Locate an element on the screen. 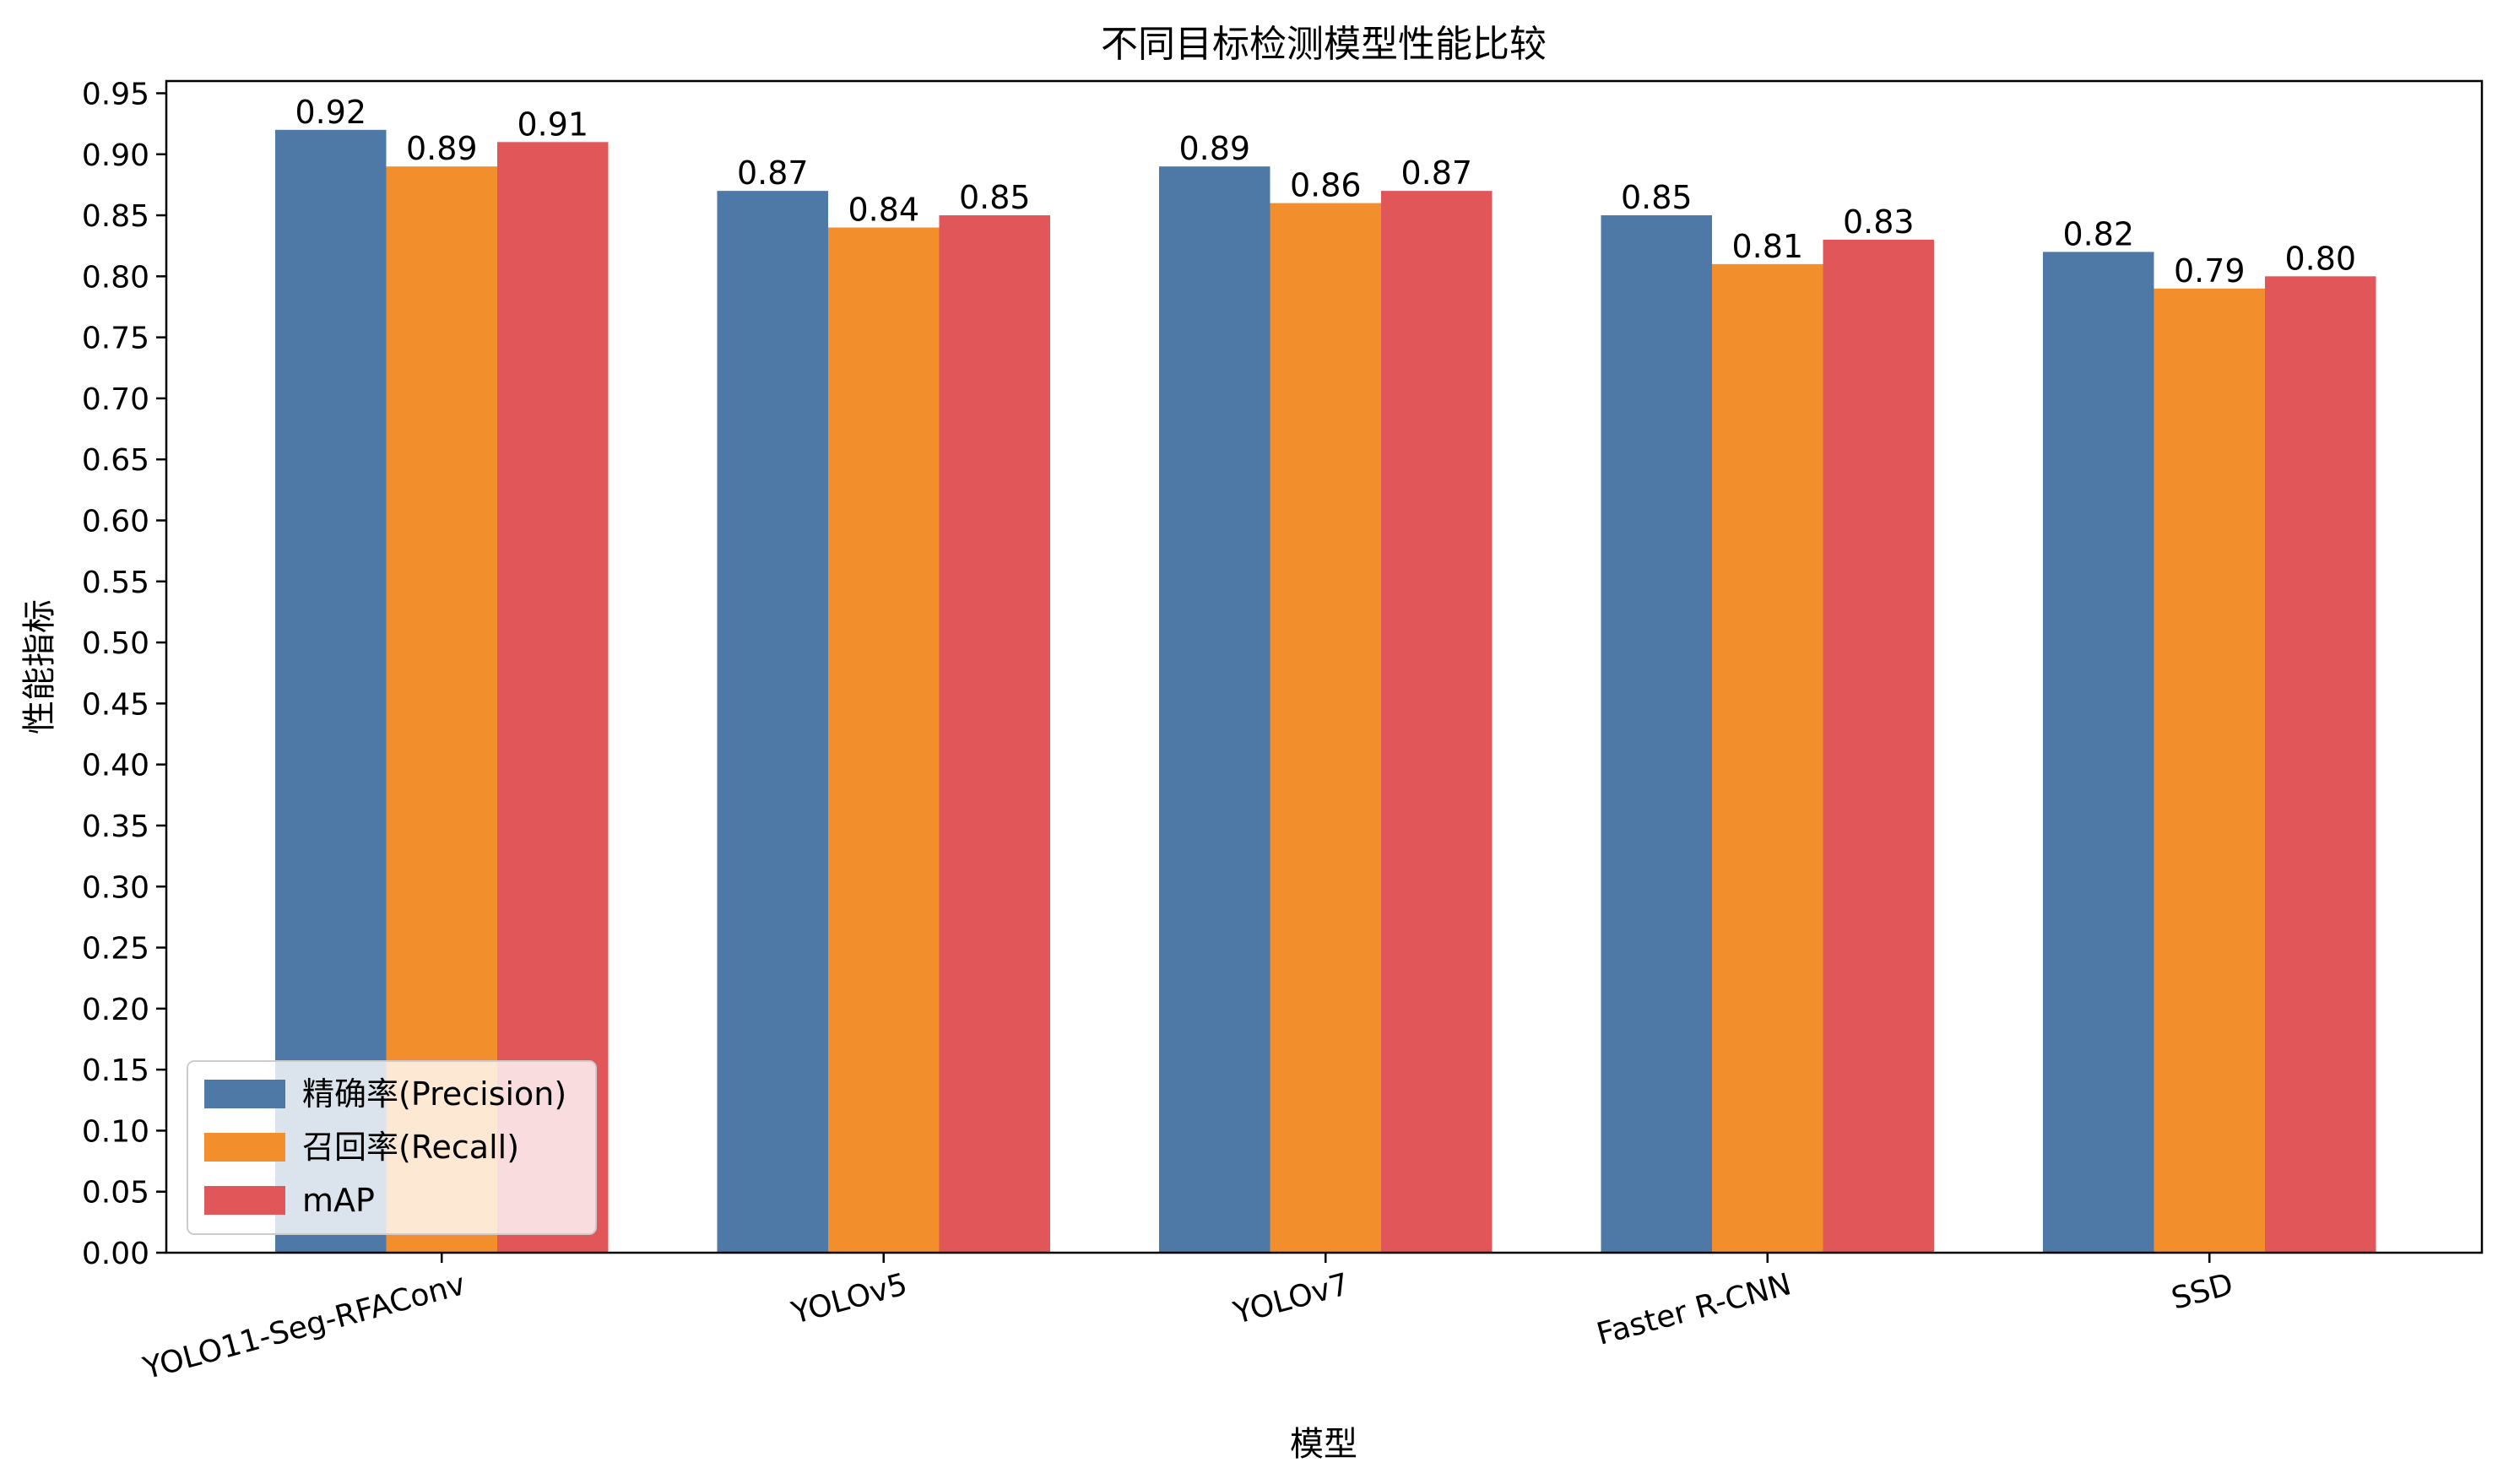 This screenshot has height=1484, width=2503. bar-value-label: 0.86 is located at coordinates (1326, 185).